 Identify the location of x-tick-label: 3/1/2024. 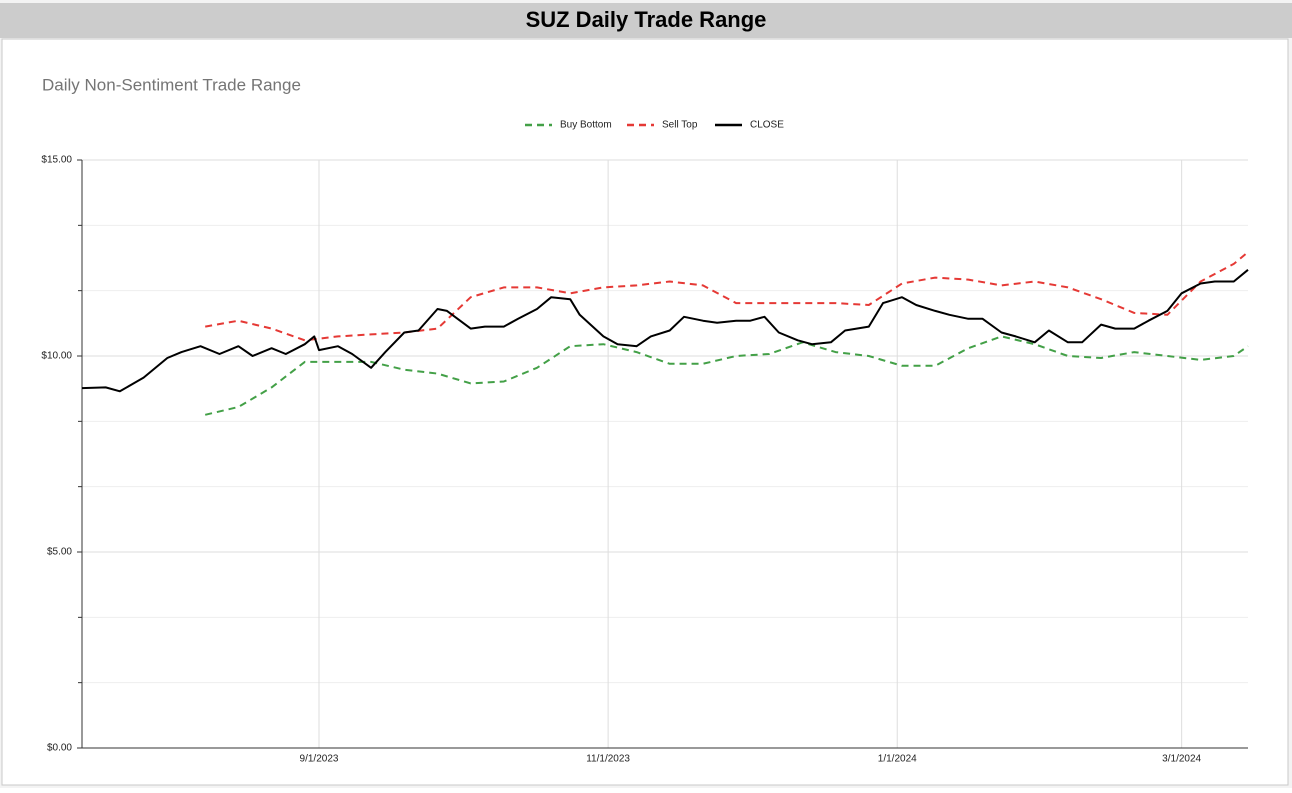
(1181, 759).